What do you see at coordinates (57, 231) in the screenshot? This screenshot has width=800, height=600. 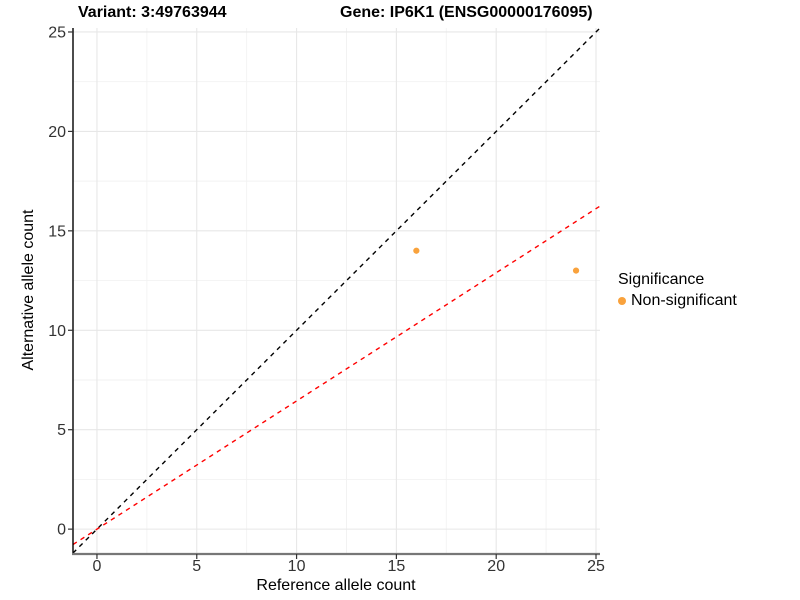 I see `y-tick-label: 15` at bounding box center [57, 231].